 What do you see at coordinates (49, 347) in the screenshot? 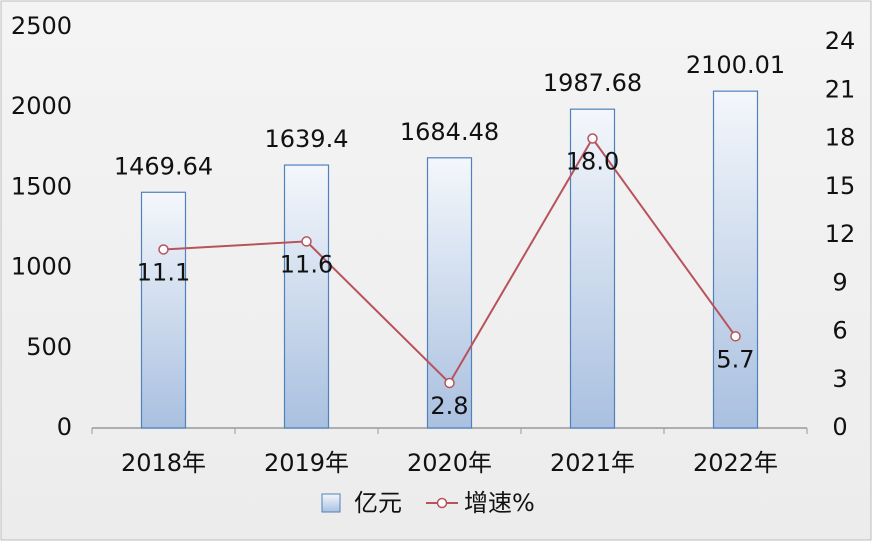
I see `y-tick-label: 500` at bounding box center [49, 347].